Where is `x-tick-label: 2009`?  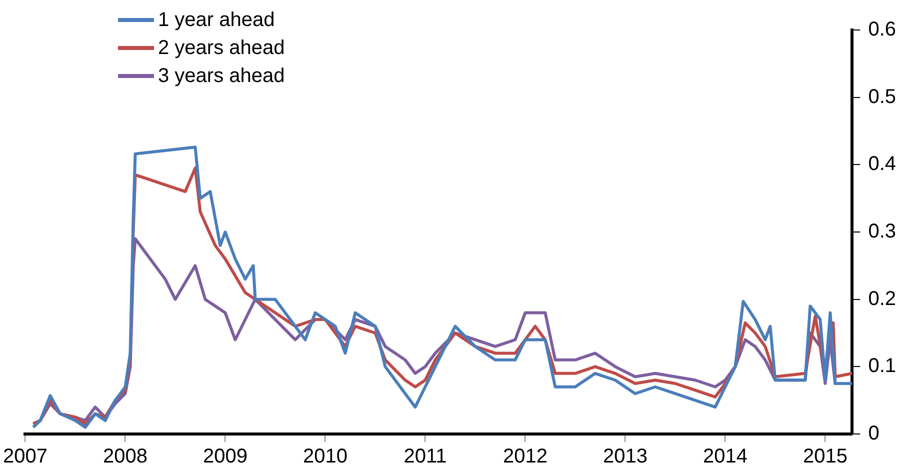 x-tick-label: 2009 is located at coordinates (225, 457).